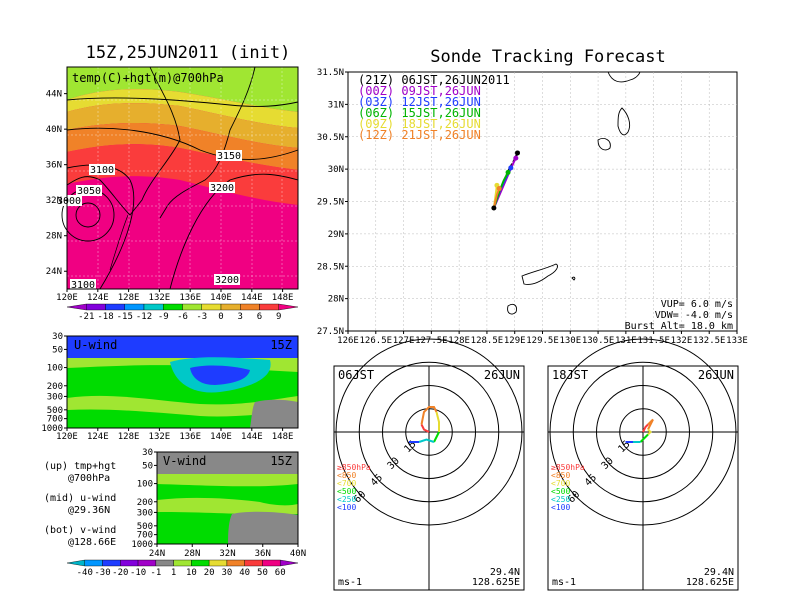 The image size is (792, 612). I want to click on hodo-lat: 29.4N, so click(719, 572).